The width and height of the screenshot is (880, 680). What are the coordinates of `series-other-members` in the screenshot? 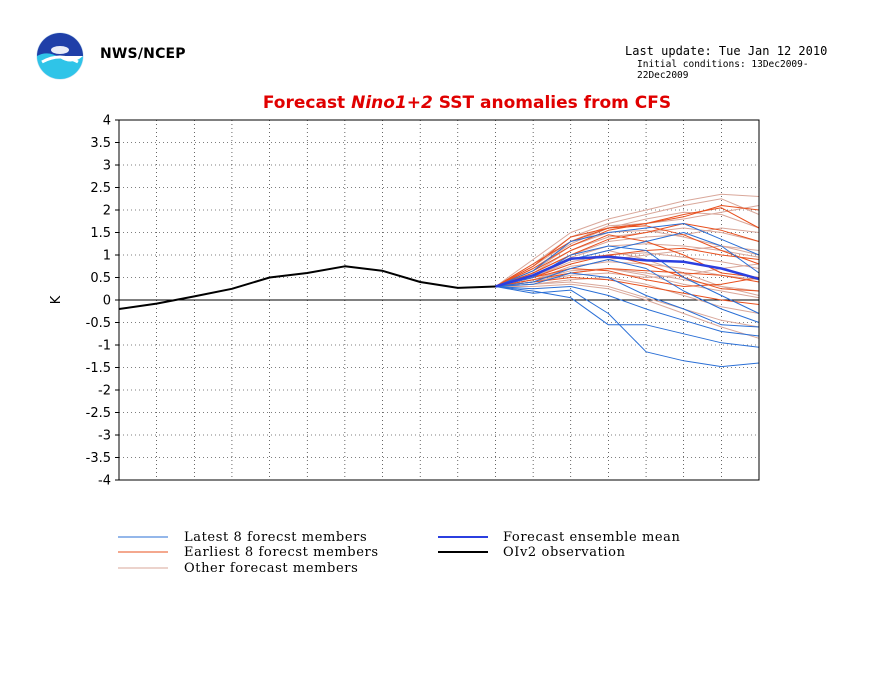 It's located at (627, 266).